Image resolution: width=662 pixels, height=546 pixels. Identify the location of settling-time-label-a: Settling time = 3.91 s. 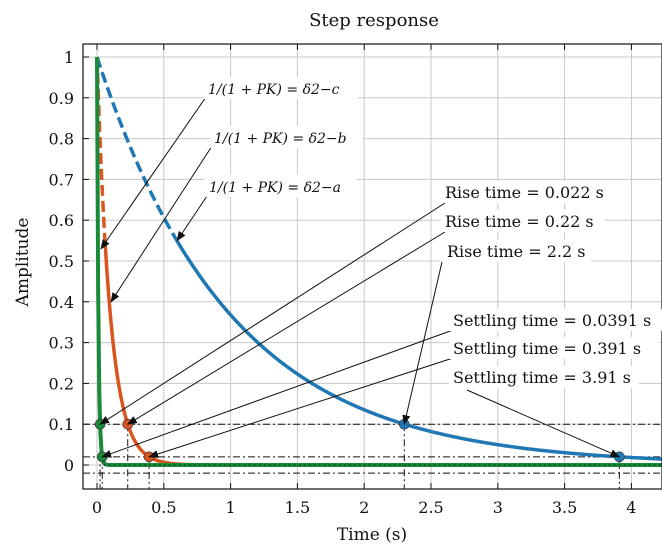
(542, 377).